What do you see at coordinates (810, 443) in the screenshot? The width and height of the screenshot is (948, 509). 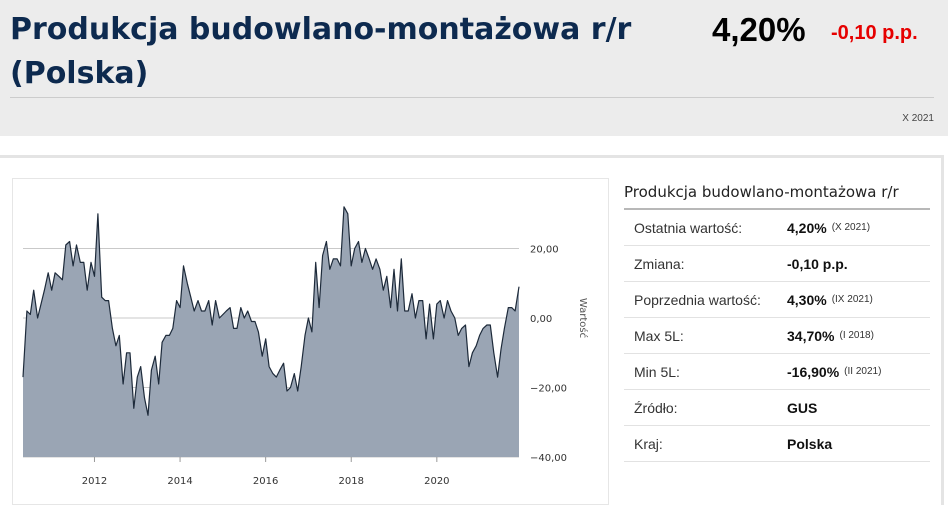 I see `info-row-value: Polska` at bounding box center [810, 443].